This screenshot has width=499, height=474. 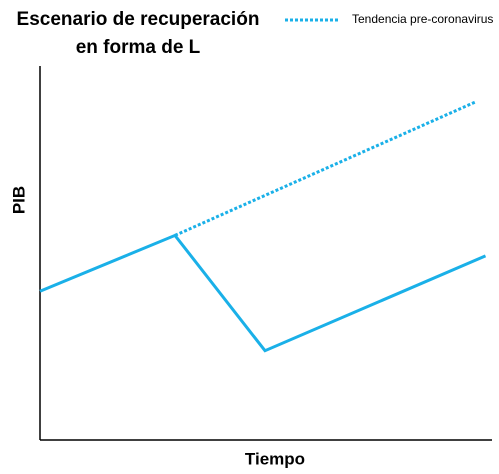 I want to click on chart-title: Escenario de recuperación en forma de L, so click(x=138, y=33).